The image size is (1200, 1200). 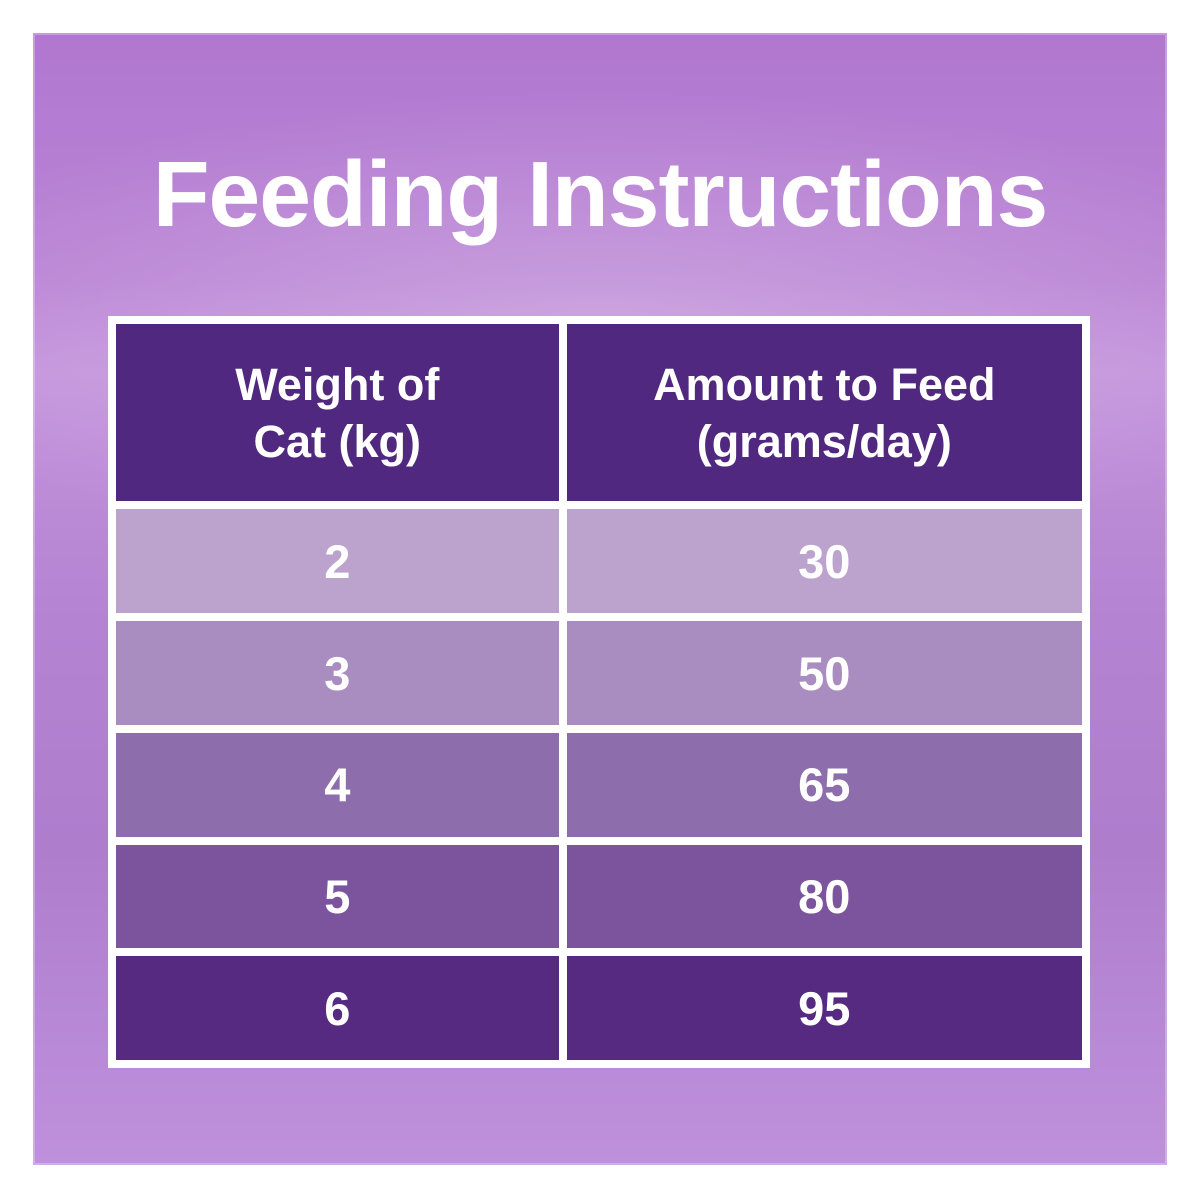 What do you see at coordinates (337, 561) in the screenshot?
I see `weight-cell: 2` at bounding box center [337, 561].